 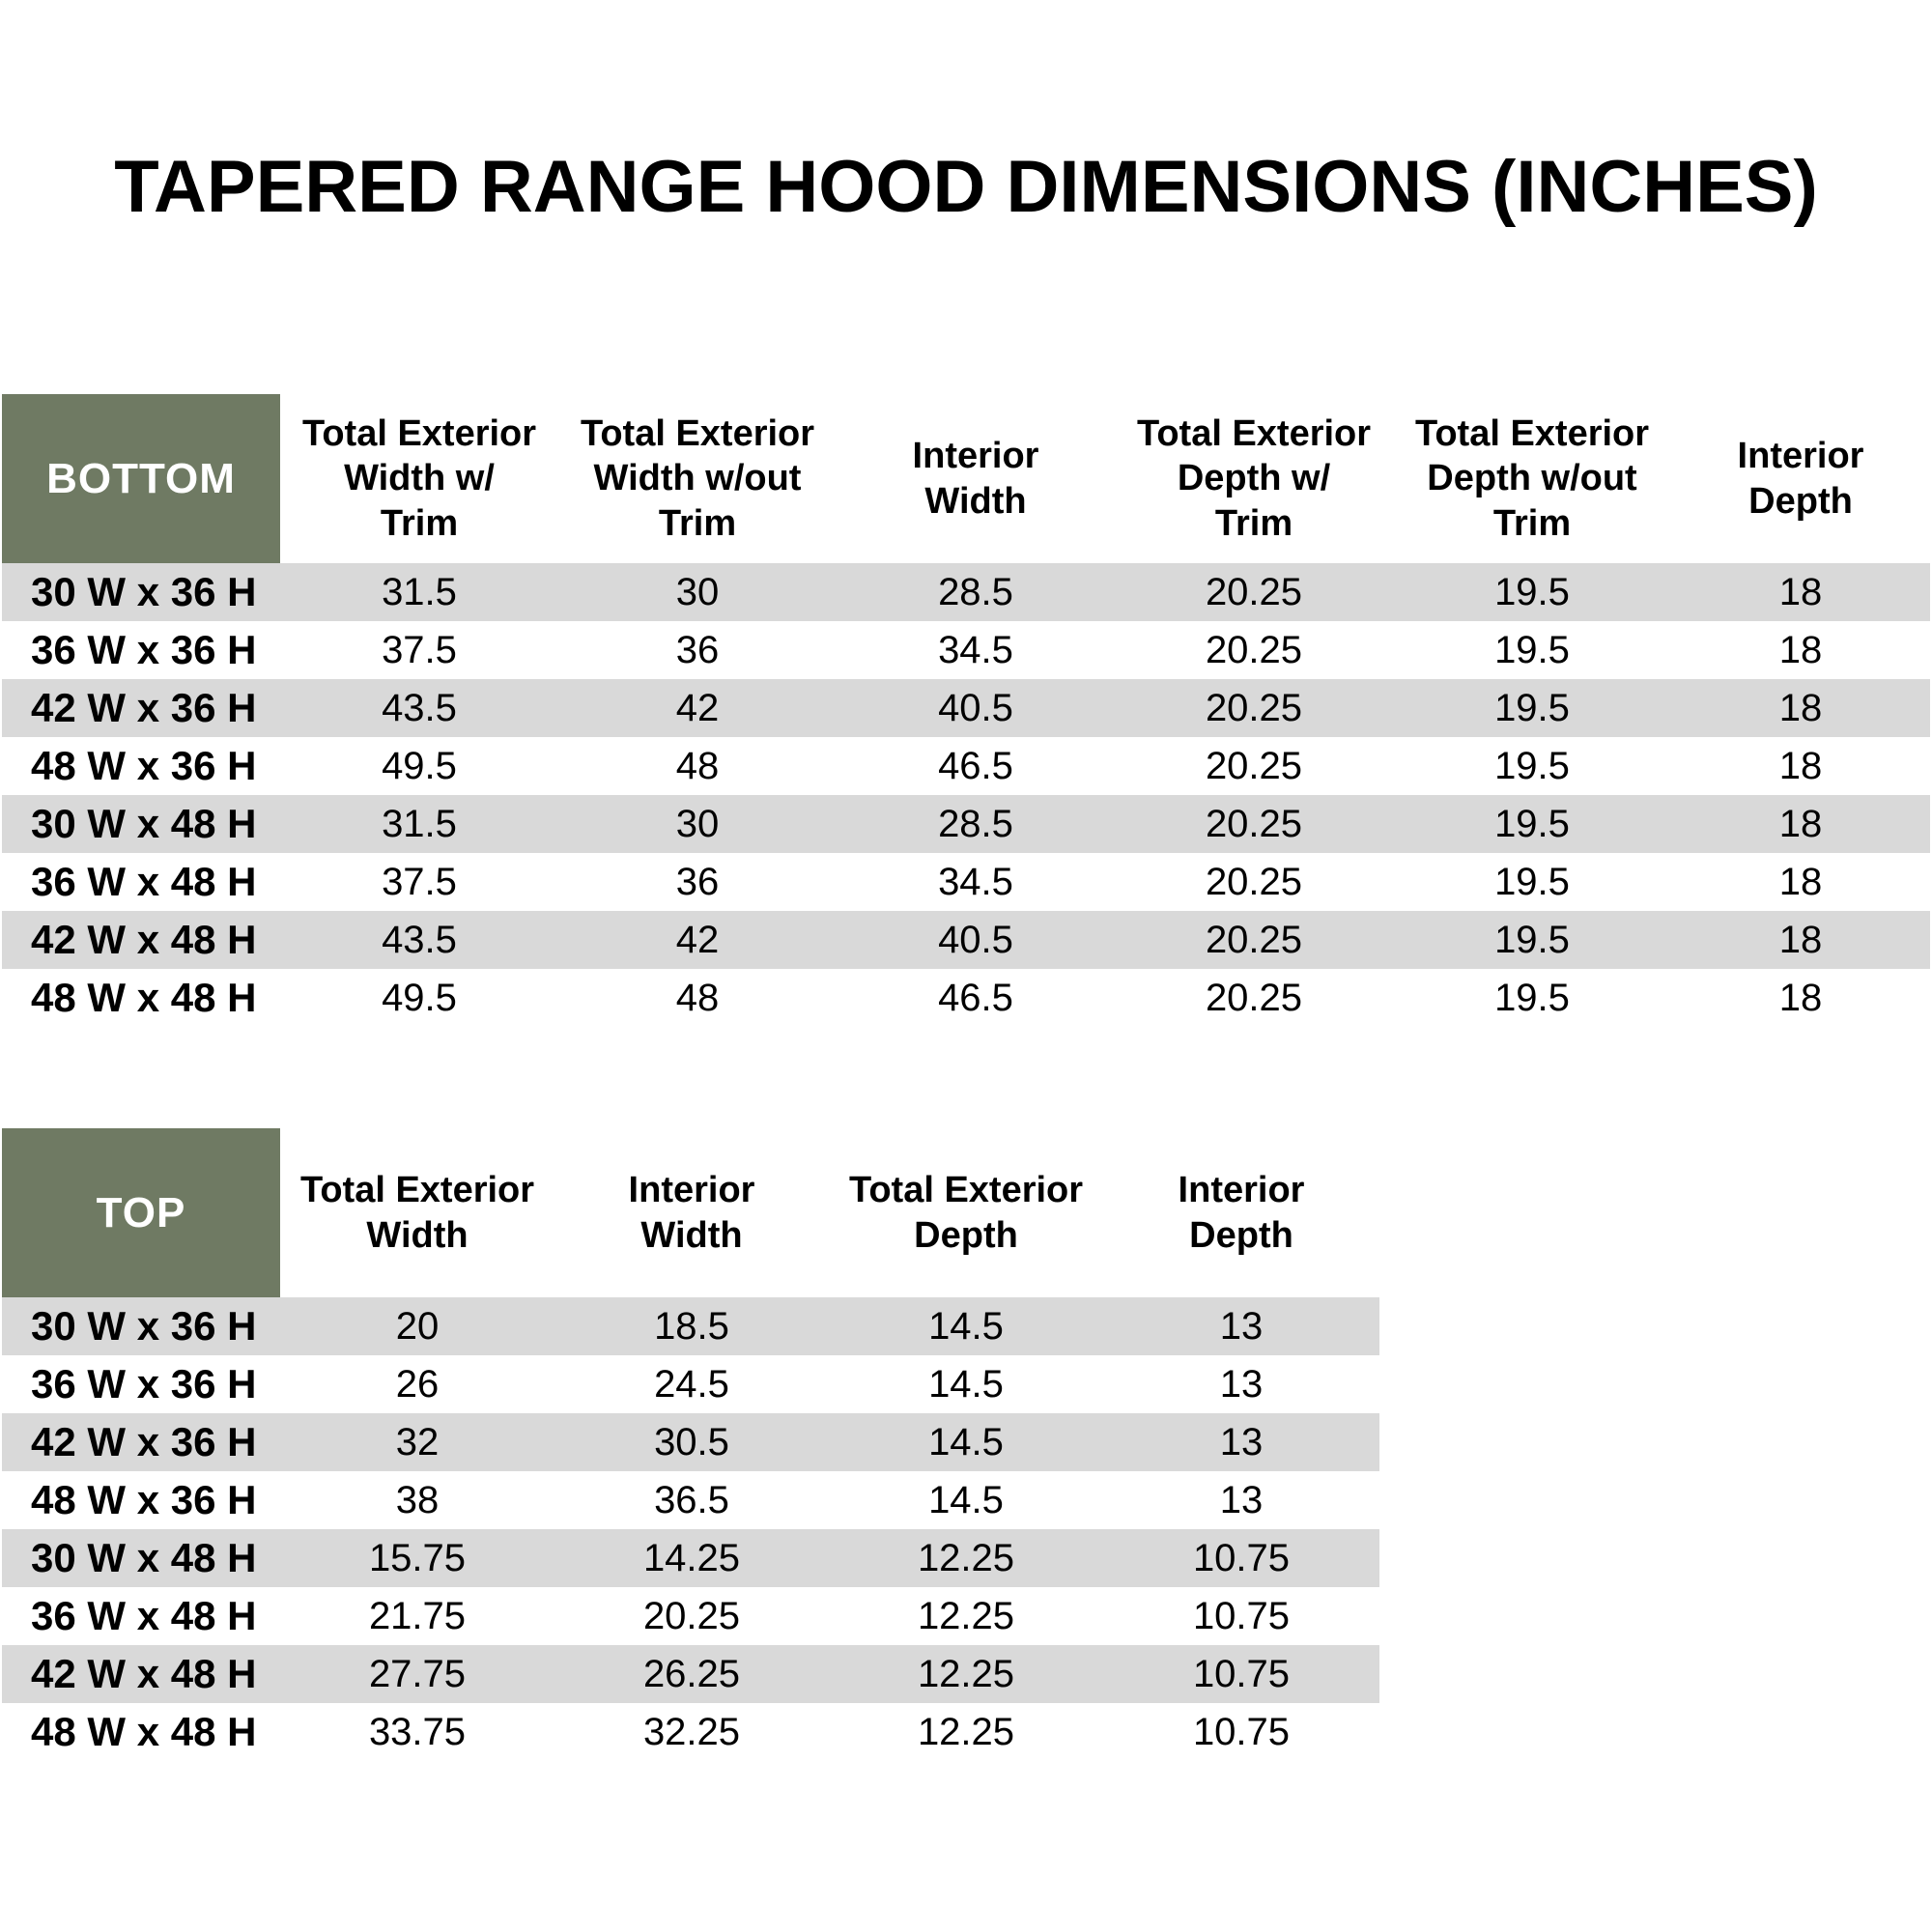 What do you see at coordinates (144, 1383) in the screenshot?
I see `row-label: 36 W x 36 H` at bounding box center [144, 1383].